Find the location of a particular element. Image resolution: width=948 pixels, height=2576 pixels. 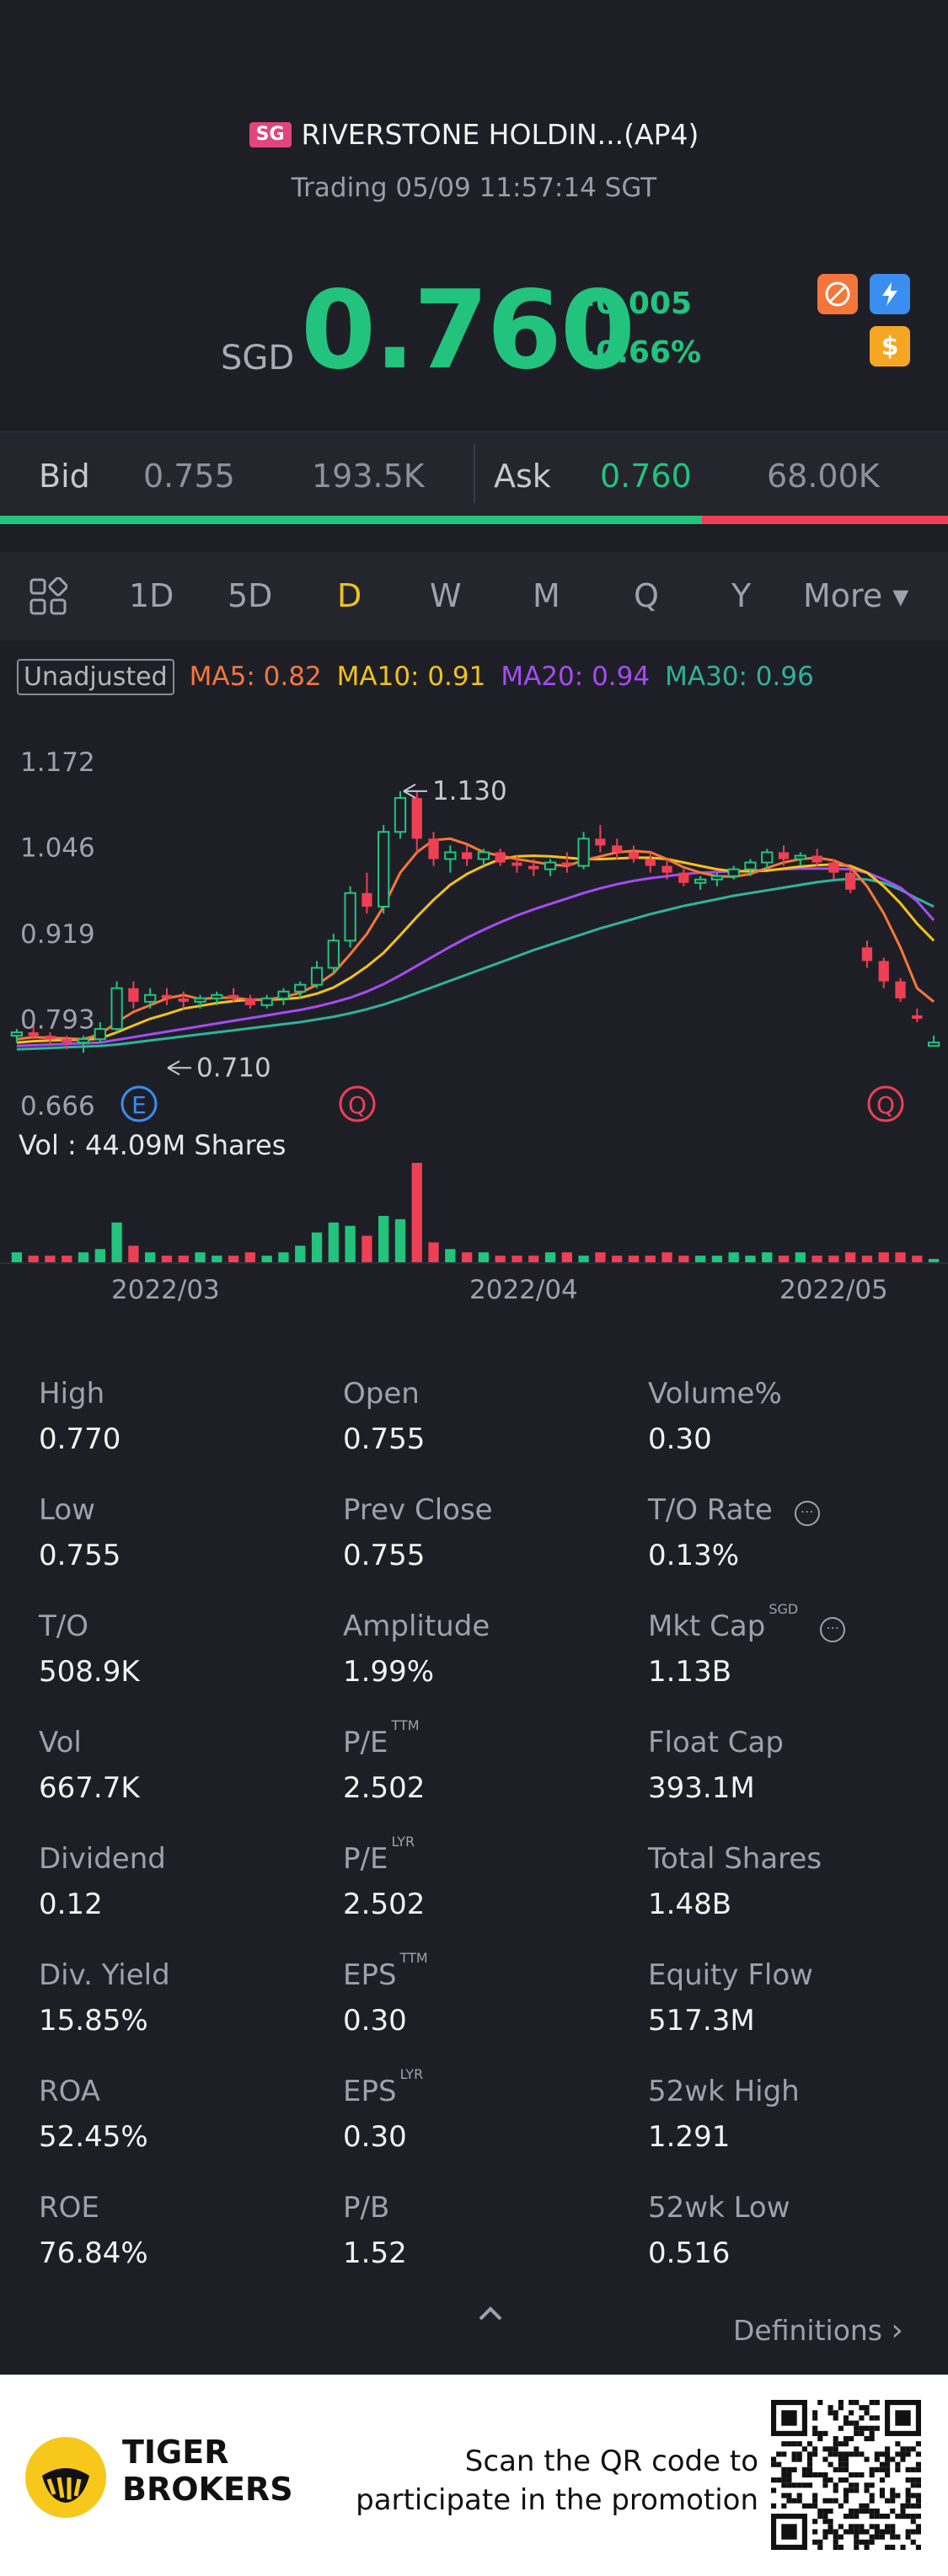

no-short-icon is located at coordinates (838, 294).